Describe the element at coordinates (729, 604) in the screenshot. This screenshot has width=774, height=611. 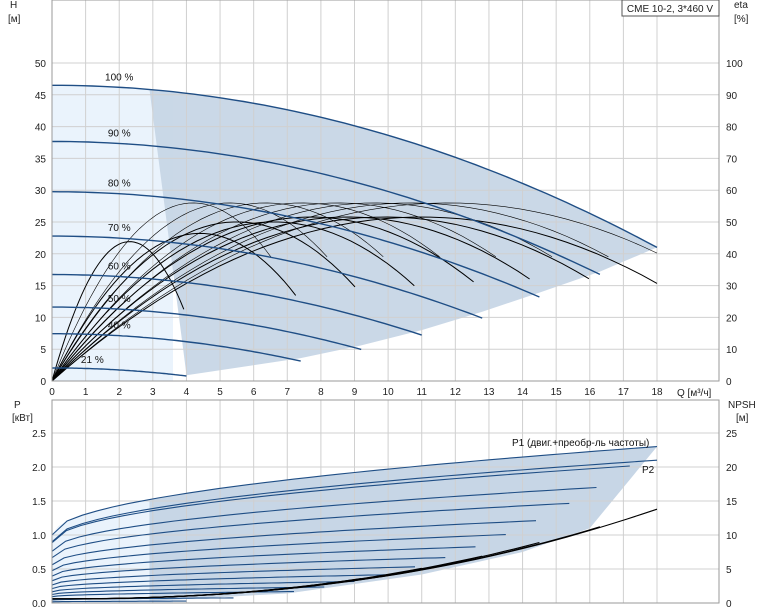
I see `npsh-tick-label: 0` at that location.